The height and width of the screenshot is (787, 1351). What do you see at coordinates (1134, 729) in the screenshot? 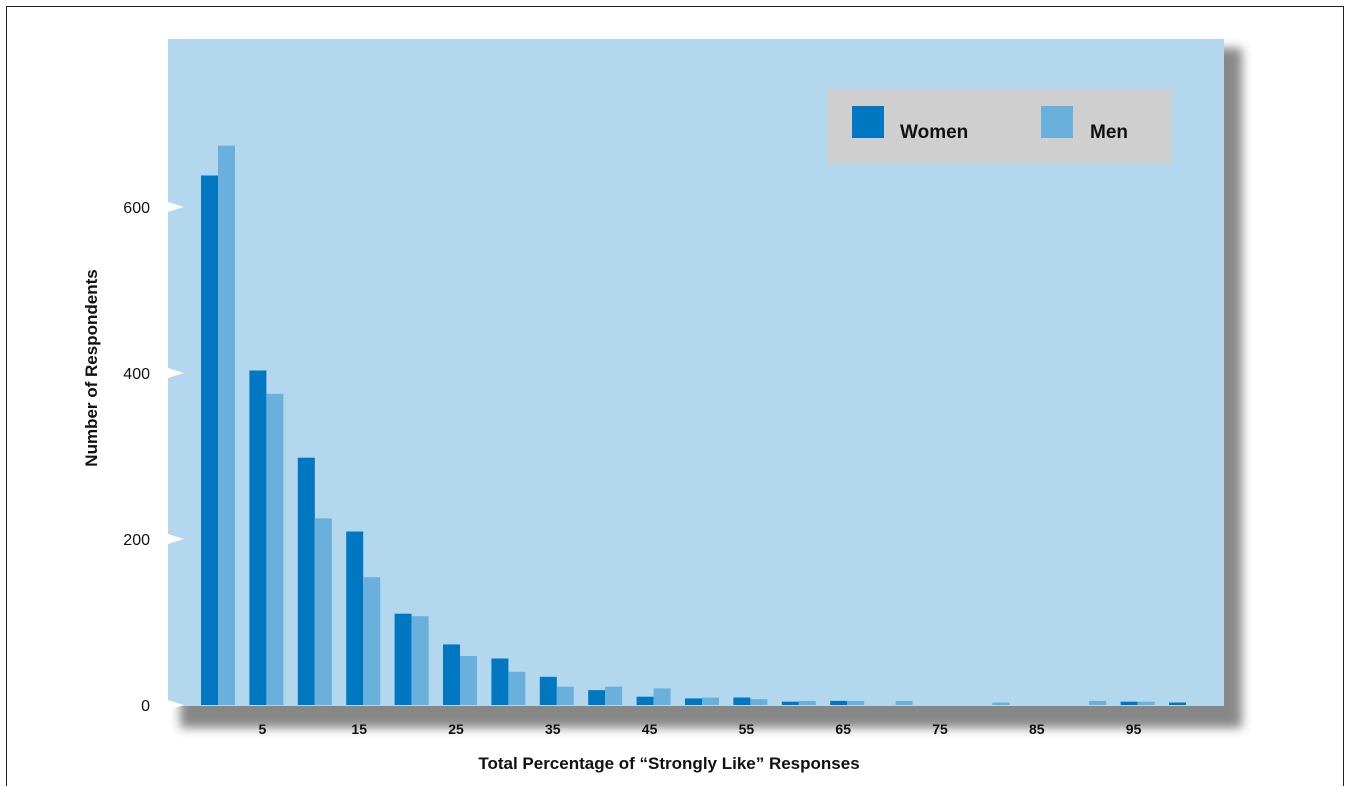
I see `x-tick-label-95: 95` at bounding box center [1134, 729].